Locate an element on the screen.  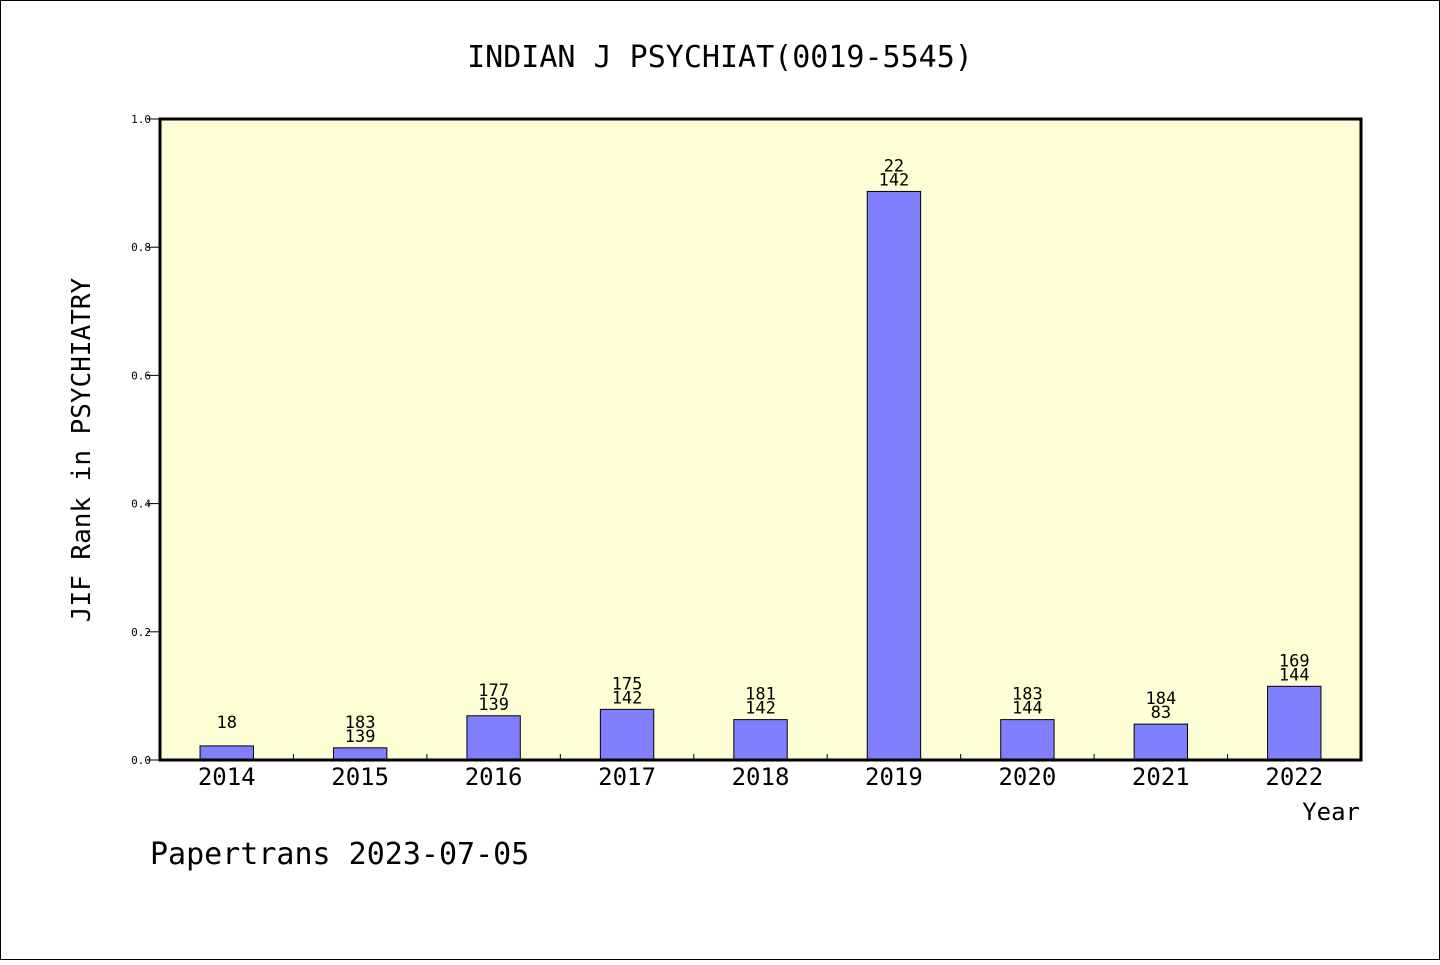
x-tick-label: 2019 is located at coordinates (894, 777).